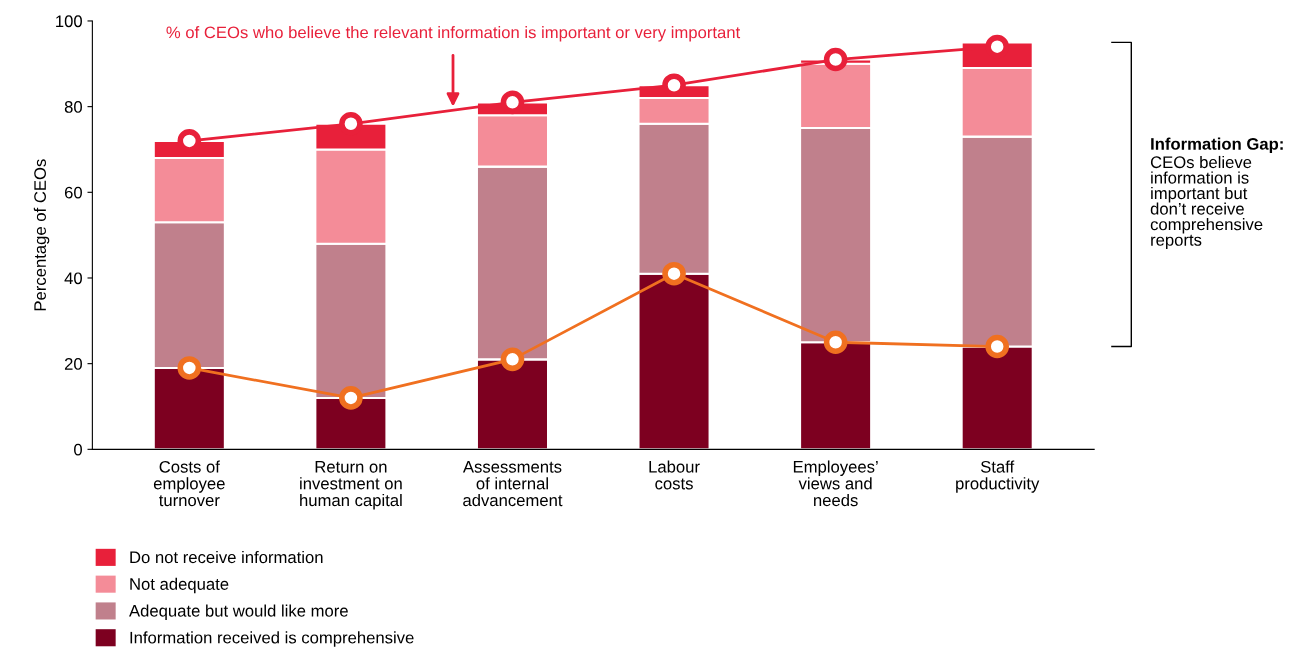 Image resolution: width=1301 pixels, height=655 pixels. Describe the element at coordinates (674, 475) in the screenshot. I see `x-tick-label: Labour costs` at that location.